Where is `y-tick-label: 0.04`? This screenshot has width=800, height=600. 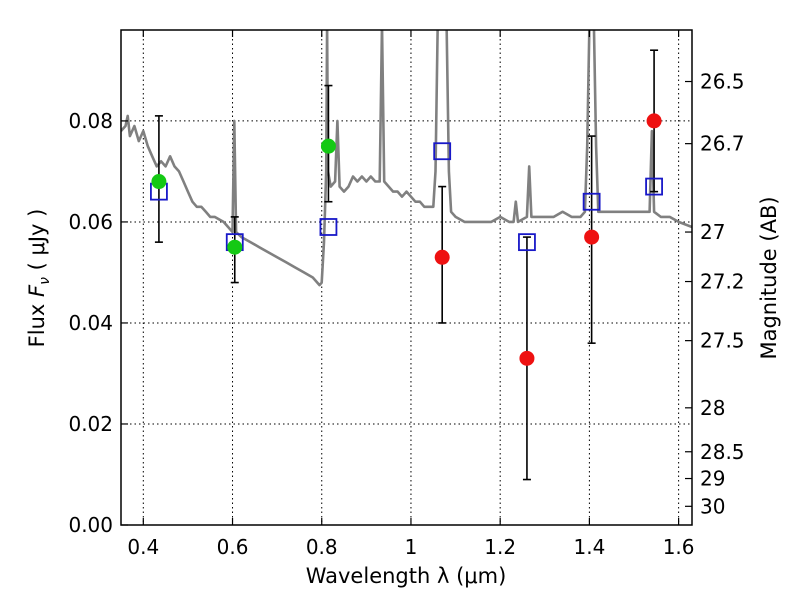 y-tick-label: 0.04 is located at coordinates (90, 323).